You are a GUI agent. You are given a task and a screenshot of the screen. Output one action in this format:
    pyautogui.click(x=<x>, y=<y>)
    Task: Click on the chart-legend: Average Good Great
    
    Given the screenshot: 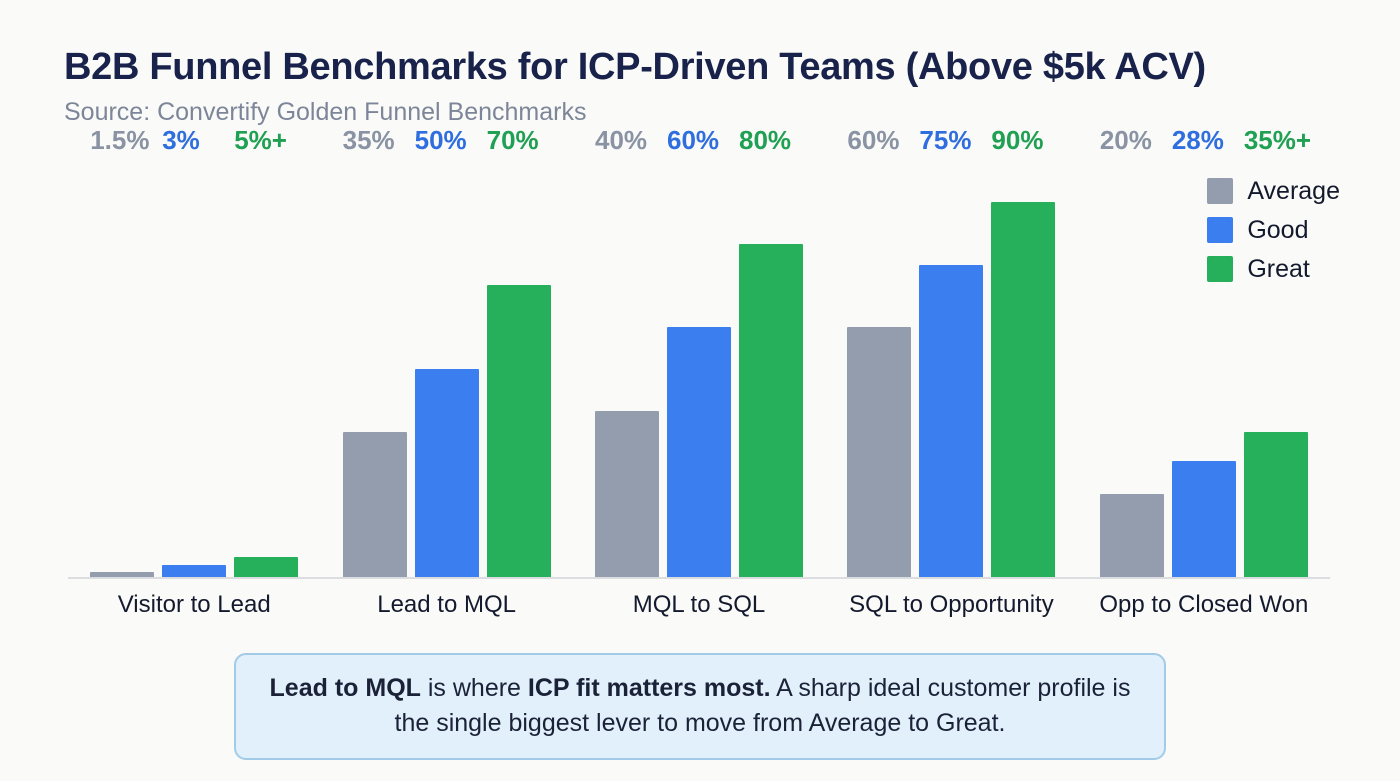 What is the action you would take?
    pyautogui.click(x=1273, y=230)
    